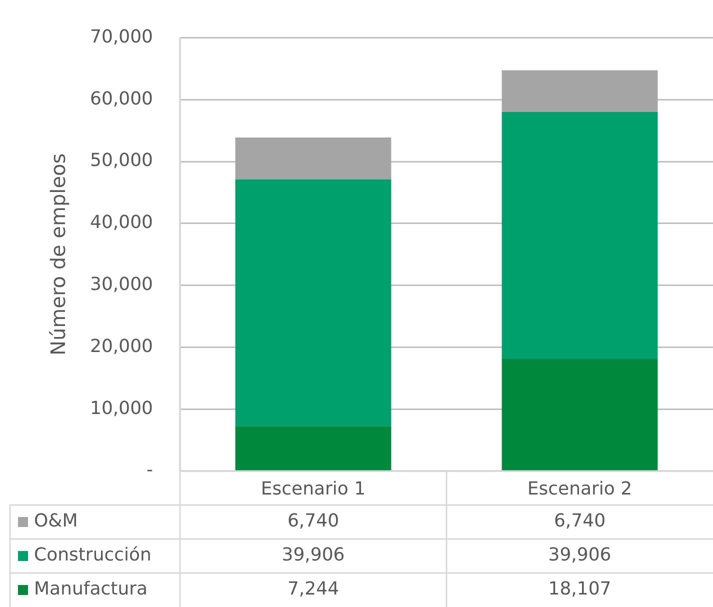  What do you see at coordinates (313, 589) in the screenshot?
I see `data-label: 7,244` at bounding box center [313, 589].